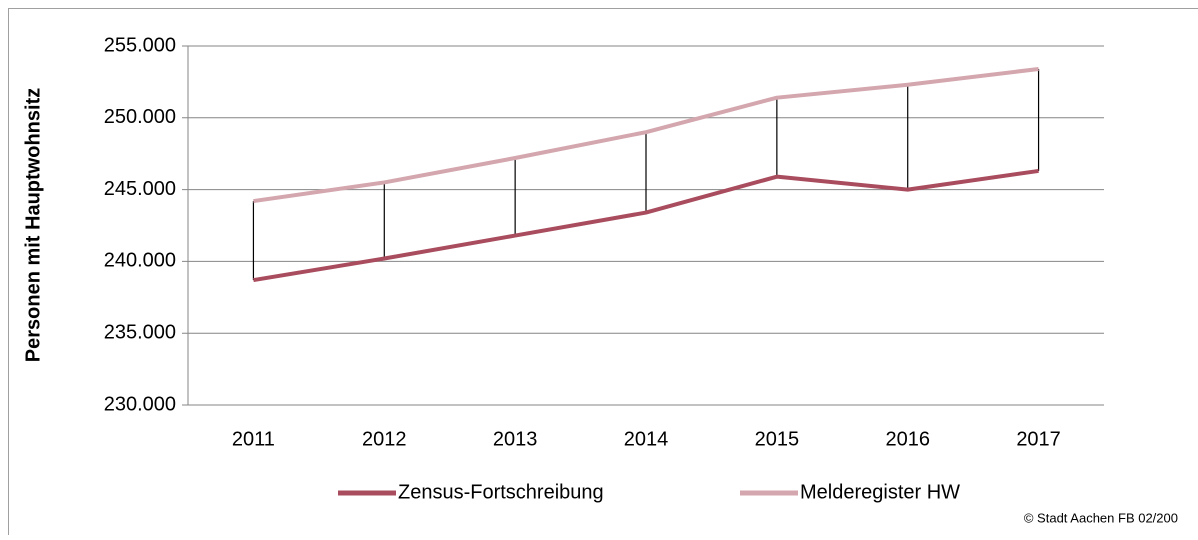  What do you see at coordinates (140, 332) in the screenshot?
I see `y-tick-label: 235.000` at bounding box center [140, 332].